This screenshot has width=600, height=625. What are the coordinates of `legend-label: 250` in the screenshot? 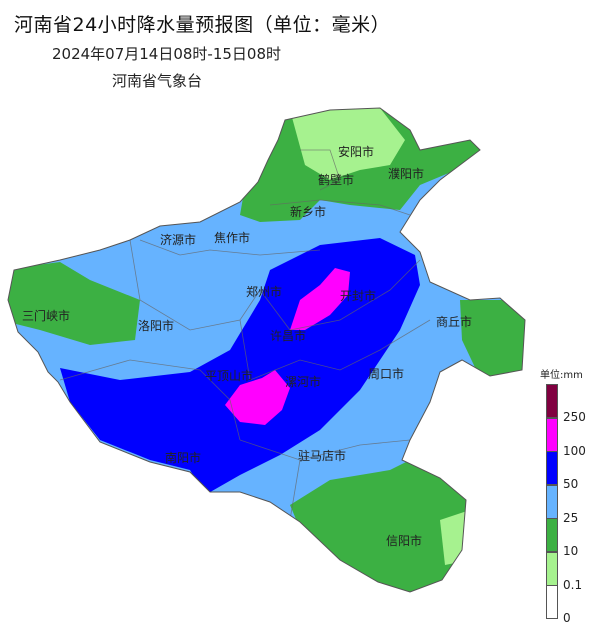 It's located at (574, 417).